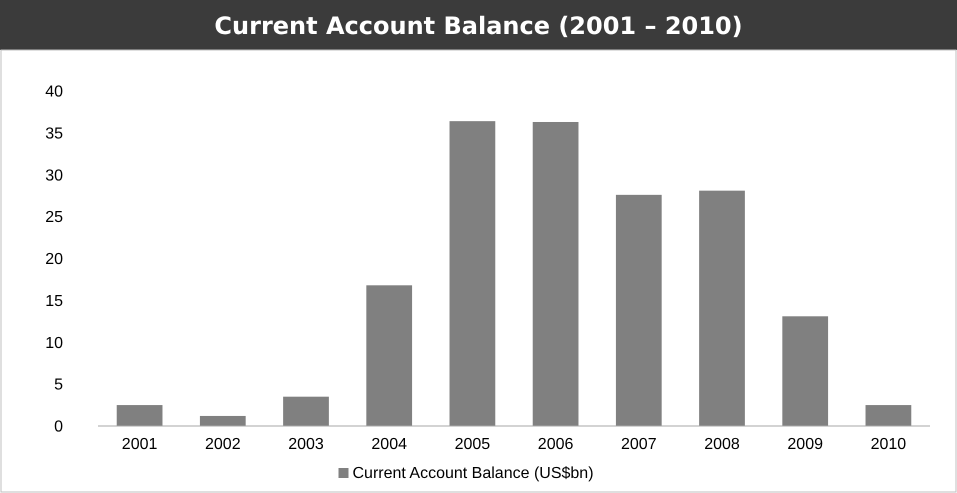  Describe the element at coordinates (54, 259) in the screenshot. I see `y-tick-label: 20` at that location.